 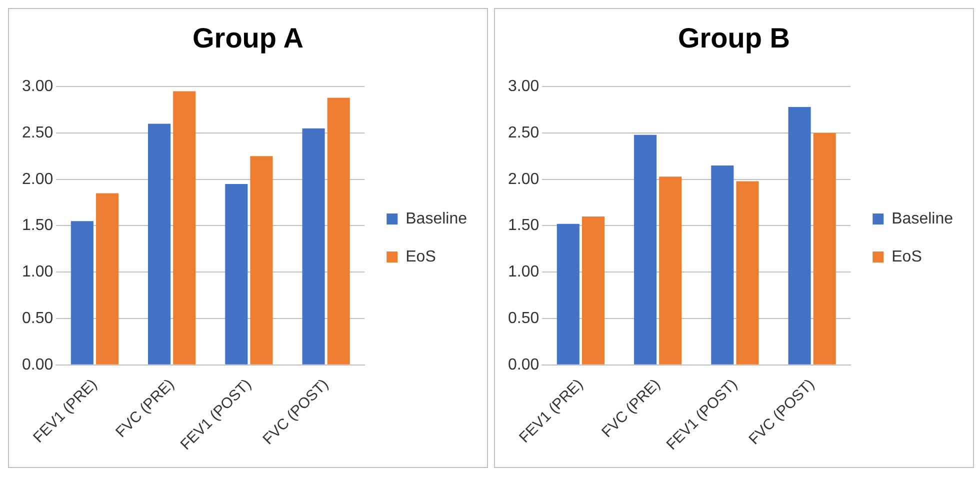 What do you see at coordinates (734, 38) in the screenshot?
I see `chart-title: Group B` at bounding box center [734, 38].